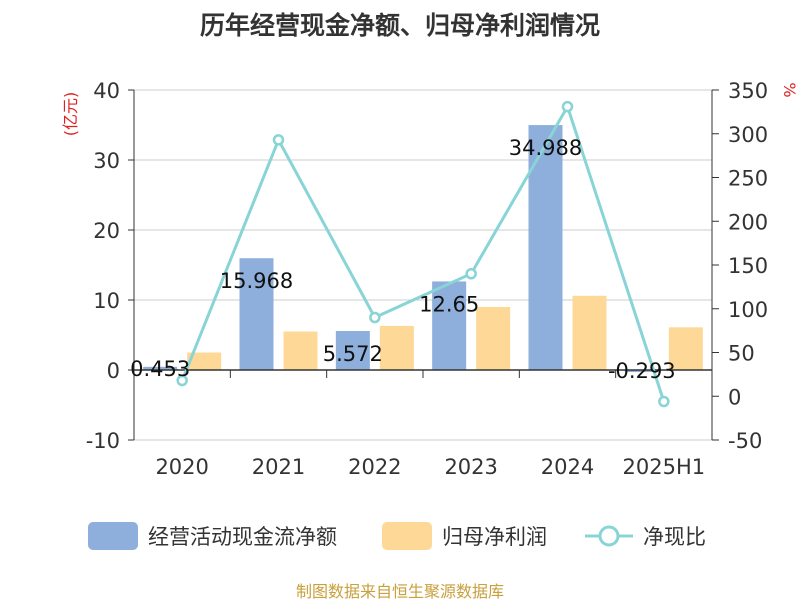  What do you see at coordinates (789, 89) in the screenshot?
I see `right-axis-unit: %` at bounding box center [789, 89].